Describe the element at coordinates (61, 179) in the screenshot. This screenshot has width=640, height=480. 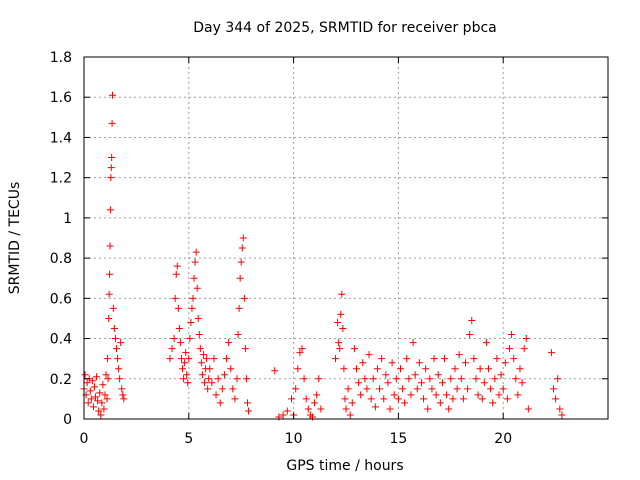
I see `y-tick-label: 1.2` at that location.